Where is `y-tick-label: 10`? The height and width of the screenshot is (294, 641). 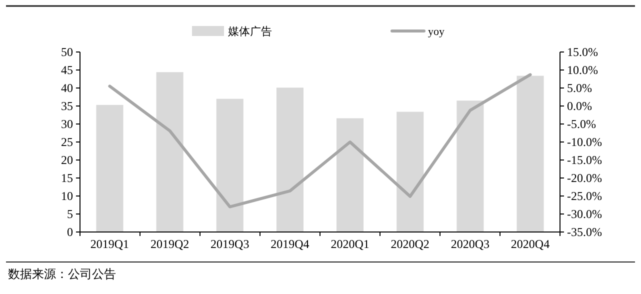
y-tick-label: 10 is located at coordinates (67, 196).